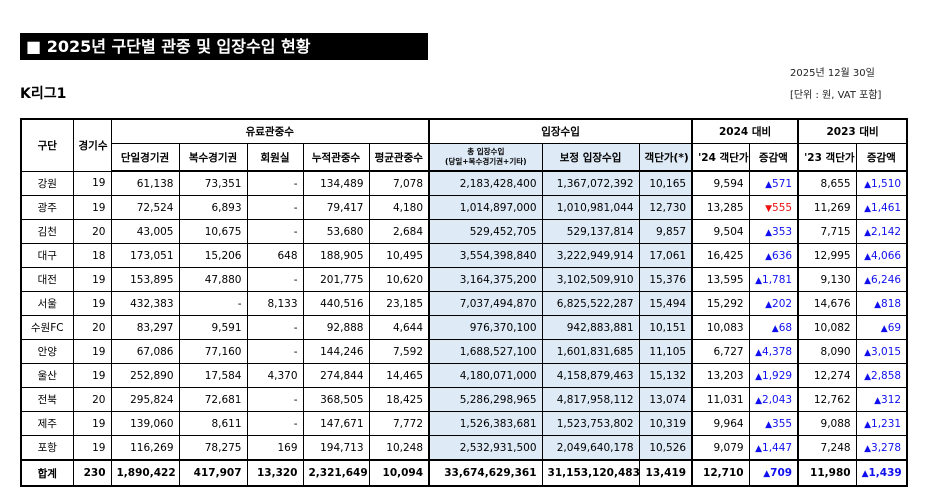 This screenshot has height=498, width=927. I want to click on header-club: 구단, so click(47, 145).